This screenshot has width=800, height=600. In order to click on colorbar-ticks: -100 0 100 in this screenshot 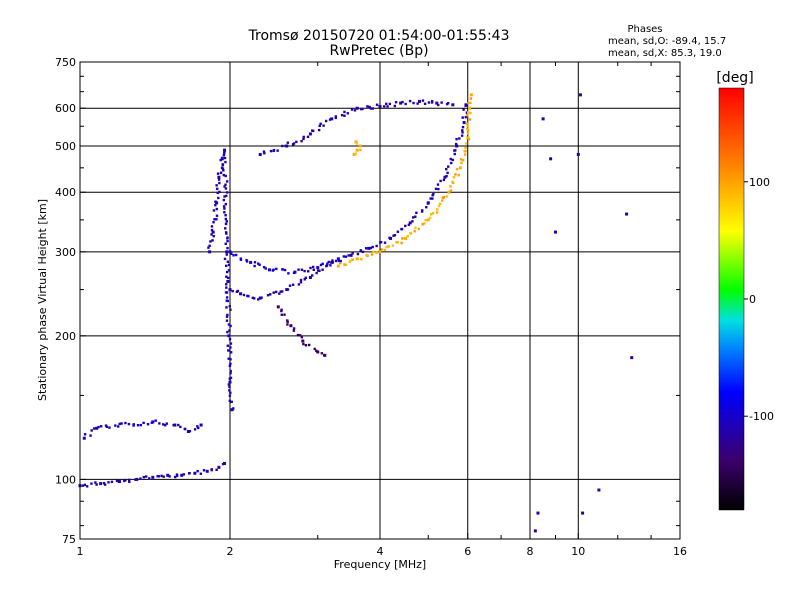, I will do `click(759, 299)`.